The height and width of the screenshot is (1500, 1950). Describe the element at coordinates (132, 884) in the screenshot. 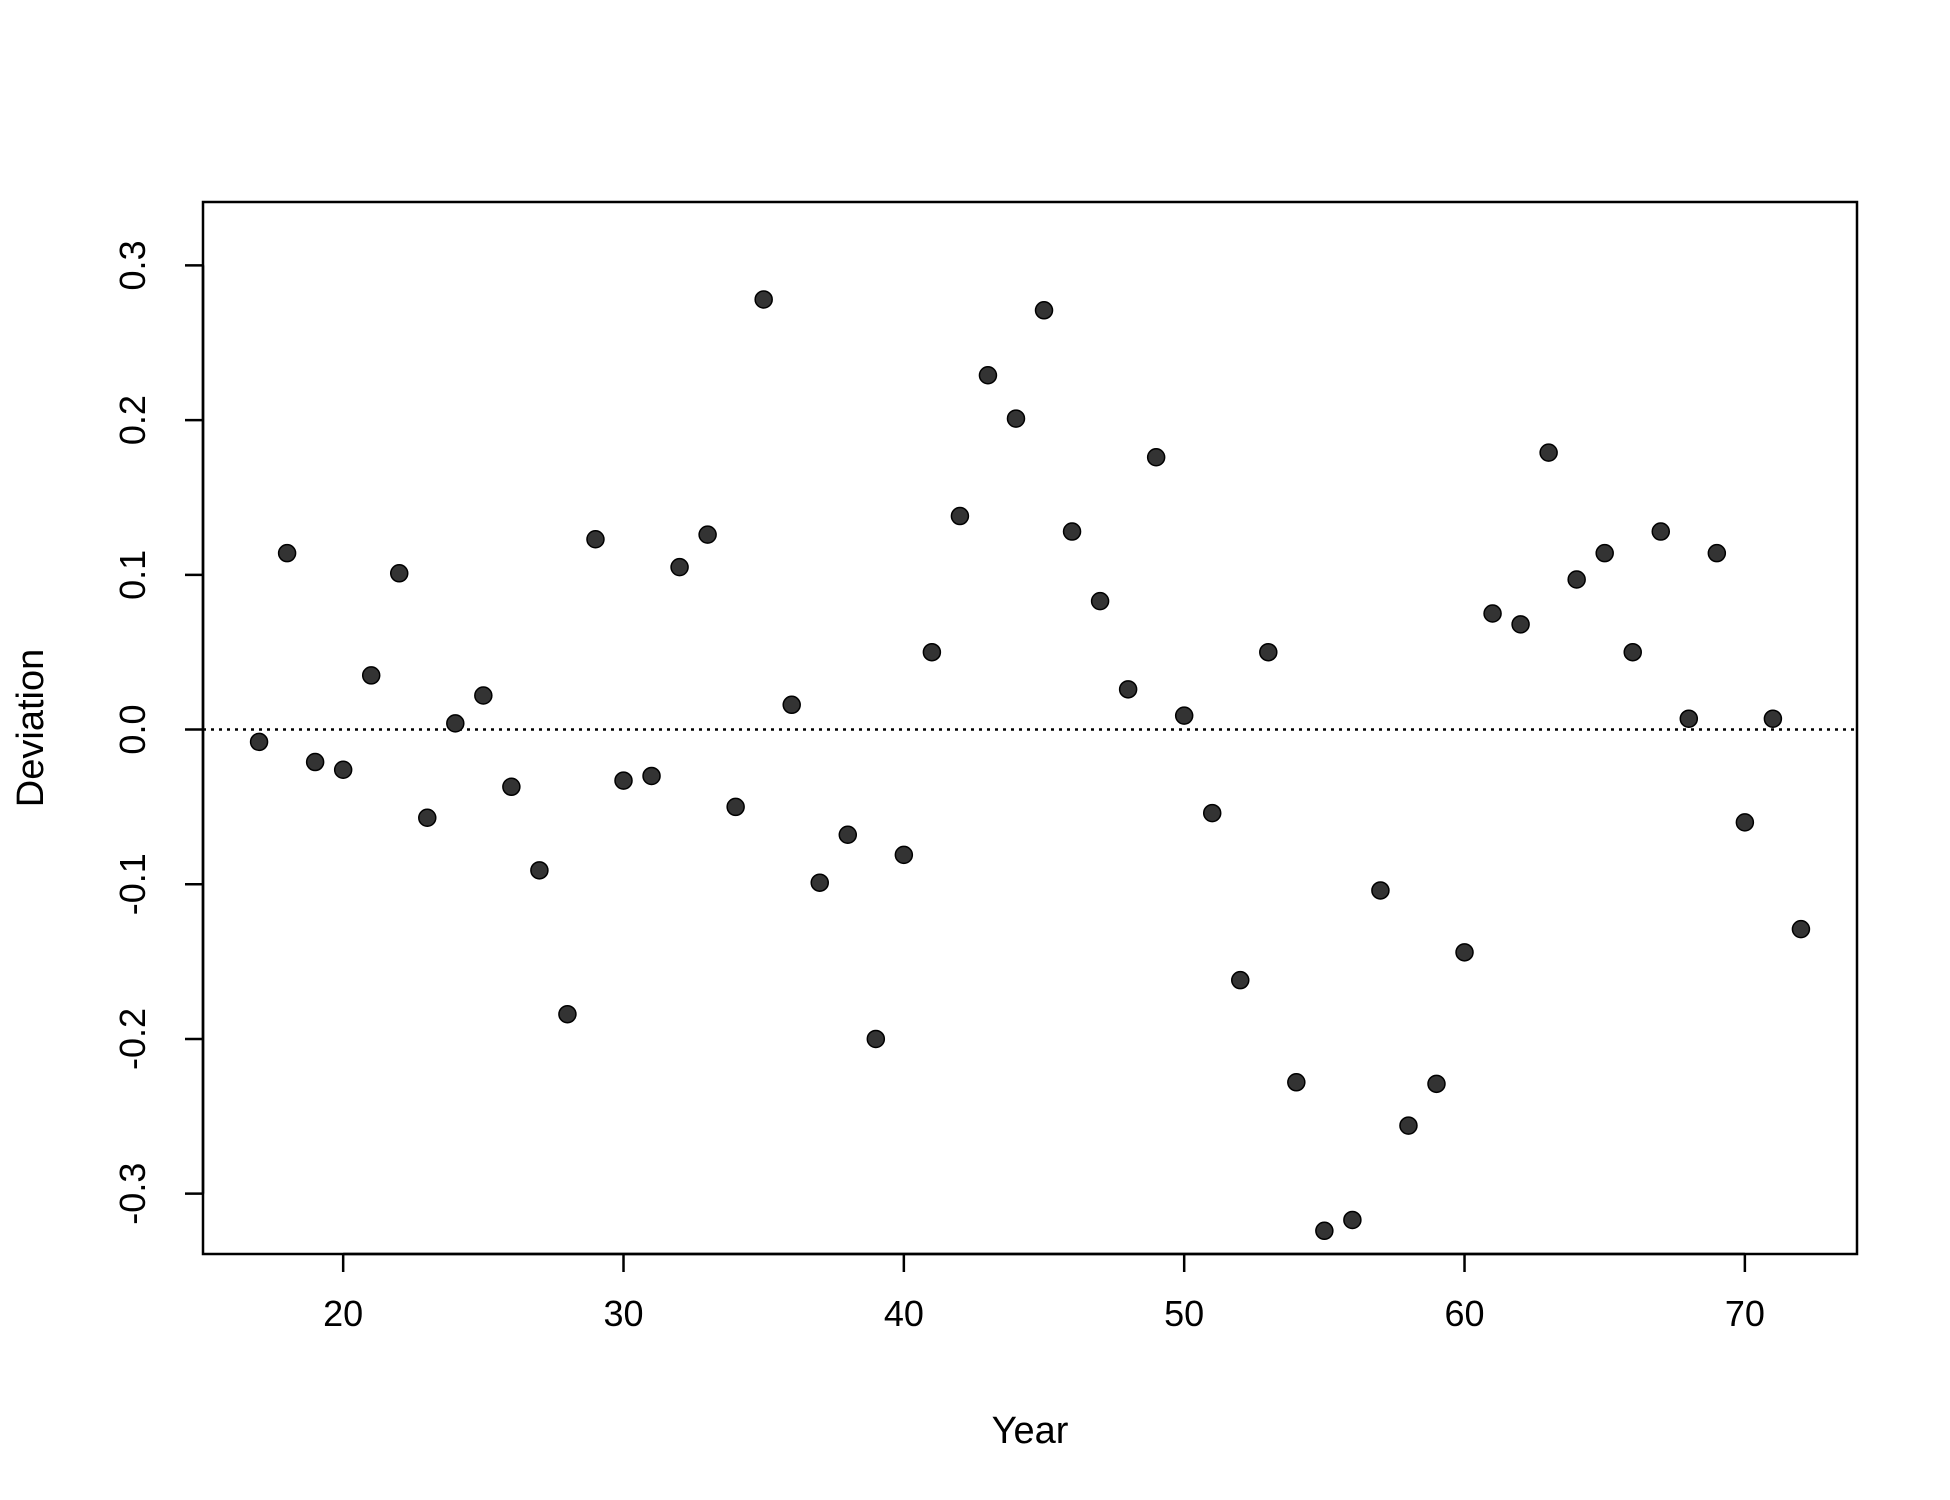

I see `y-tick-label: -0.1` at that location.